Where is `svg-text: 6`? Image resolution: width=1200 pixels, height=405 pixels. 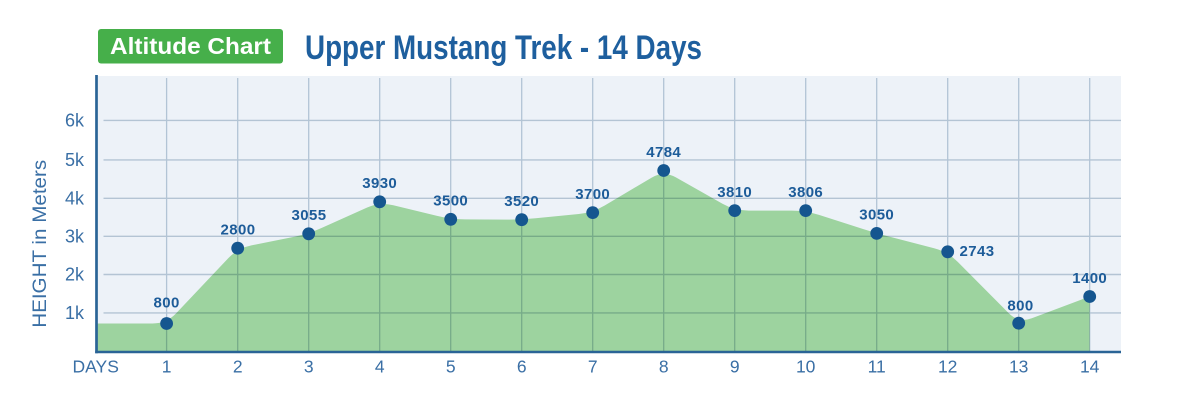
svg-text: 6 is located at coordinates (522, 367).